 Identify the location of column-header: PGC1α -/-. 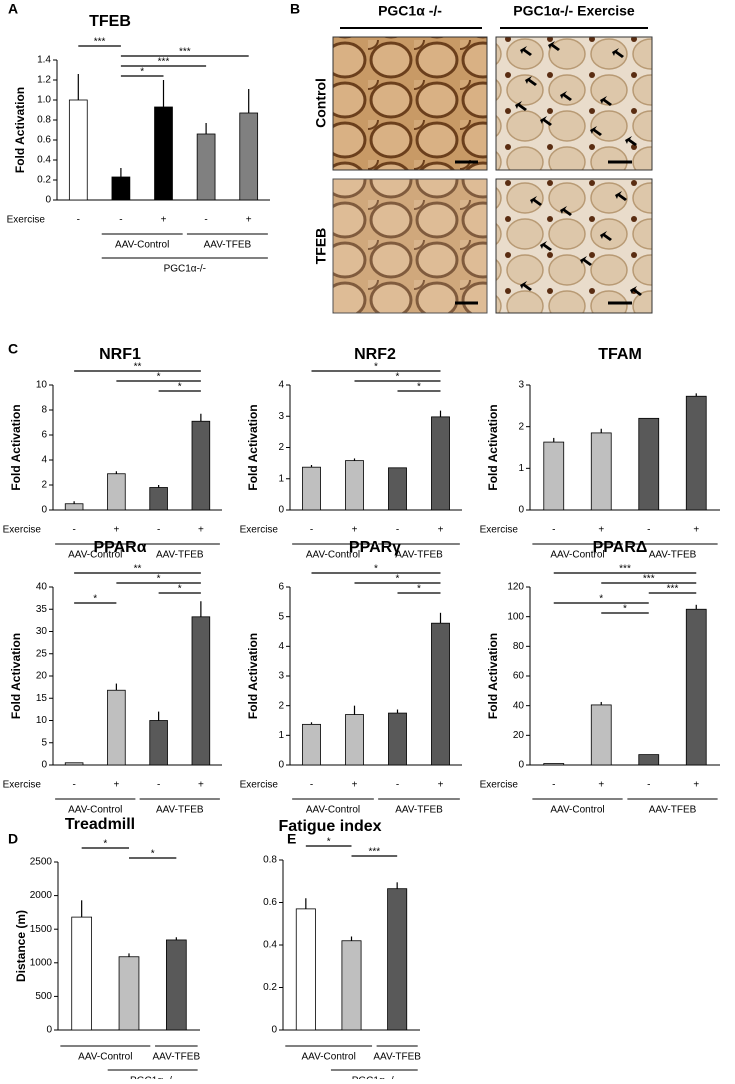
(410, 11).